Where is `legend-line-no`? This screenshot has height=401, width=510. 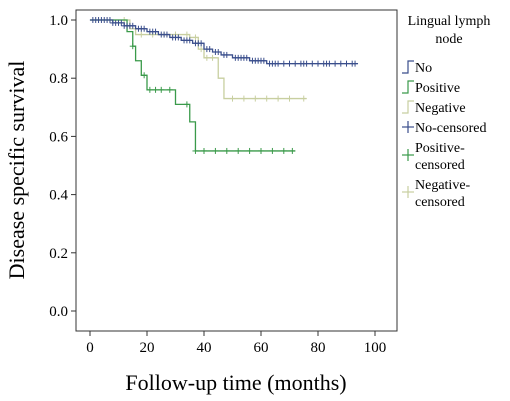
legend-line-no is located at coordinates (408, 67).